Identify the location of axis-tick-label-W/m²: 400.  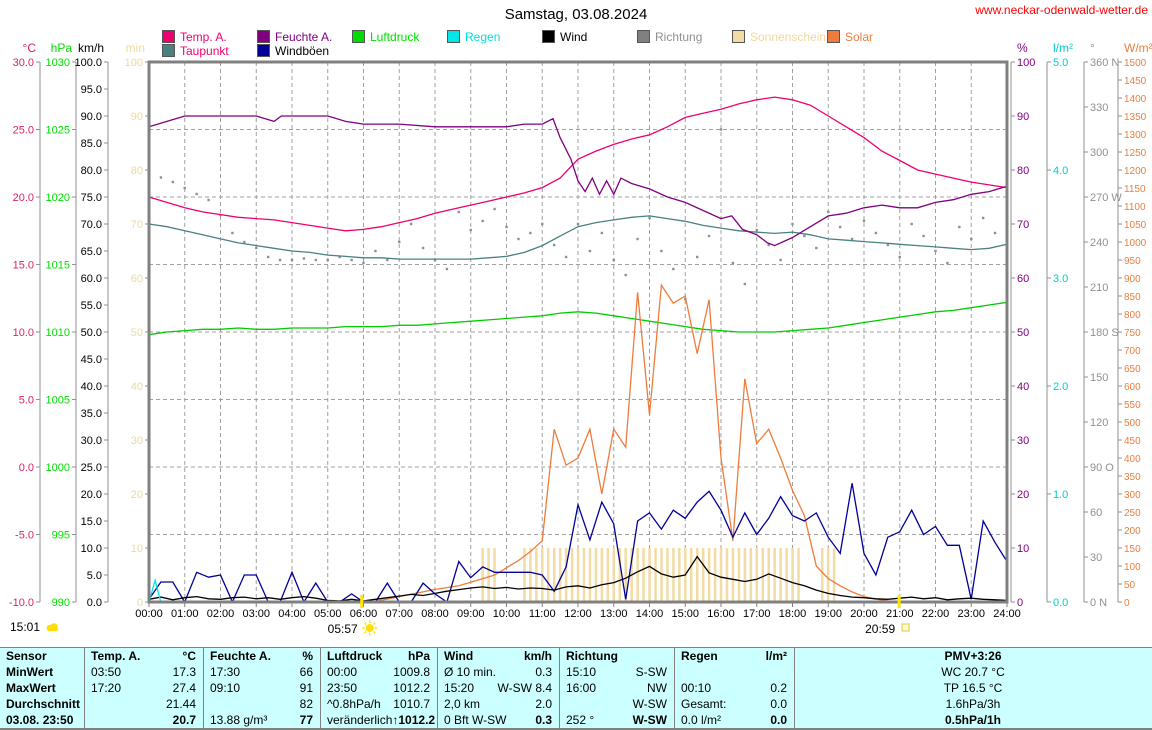
(1132, 459).